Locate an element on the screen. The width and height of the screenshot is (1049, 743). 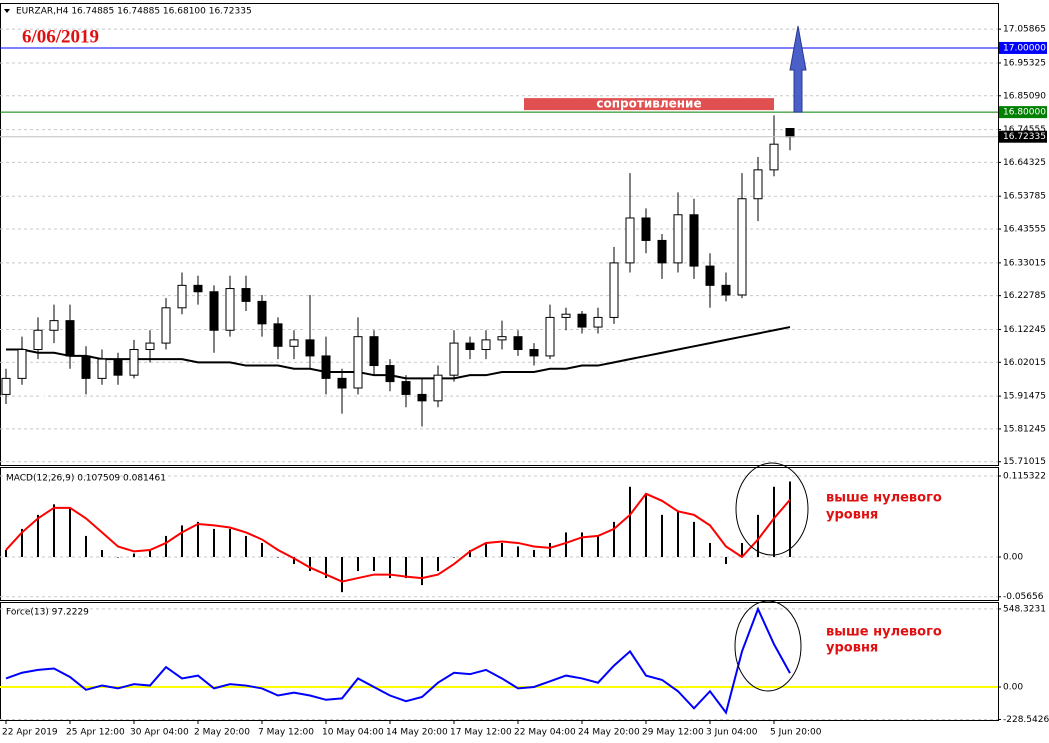
title-icon is located at coordinates (7, 11).